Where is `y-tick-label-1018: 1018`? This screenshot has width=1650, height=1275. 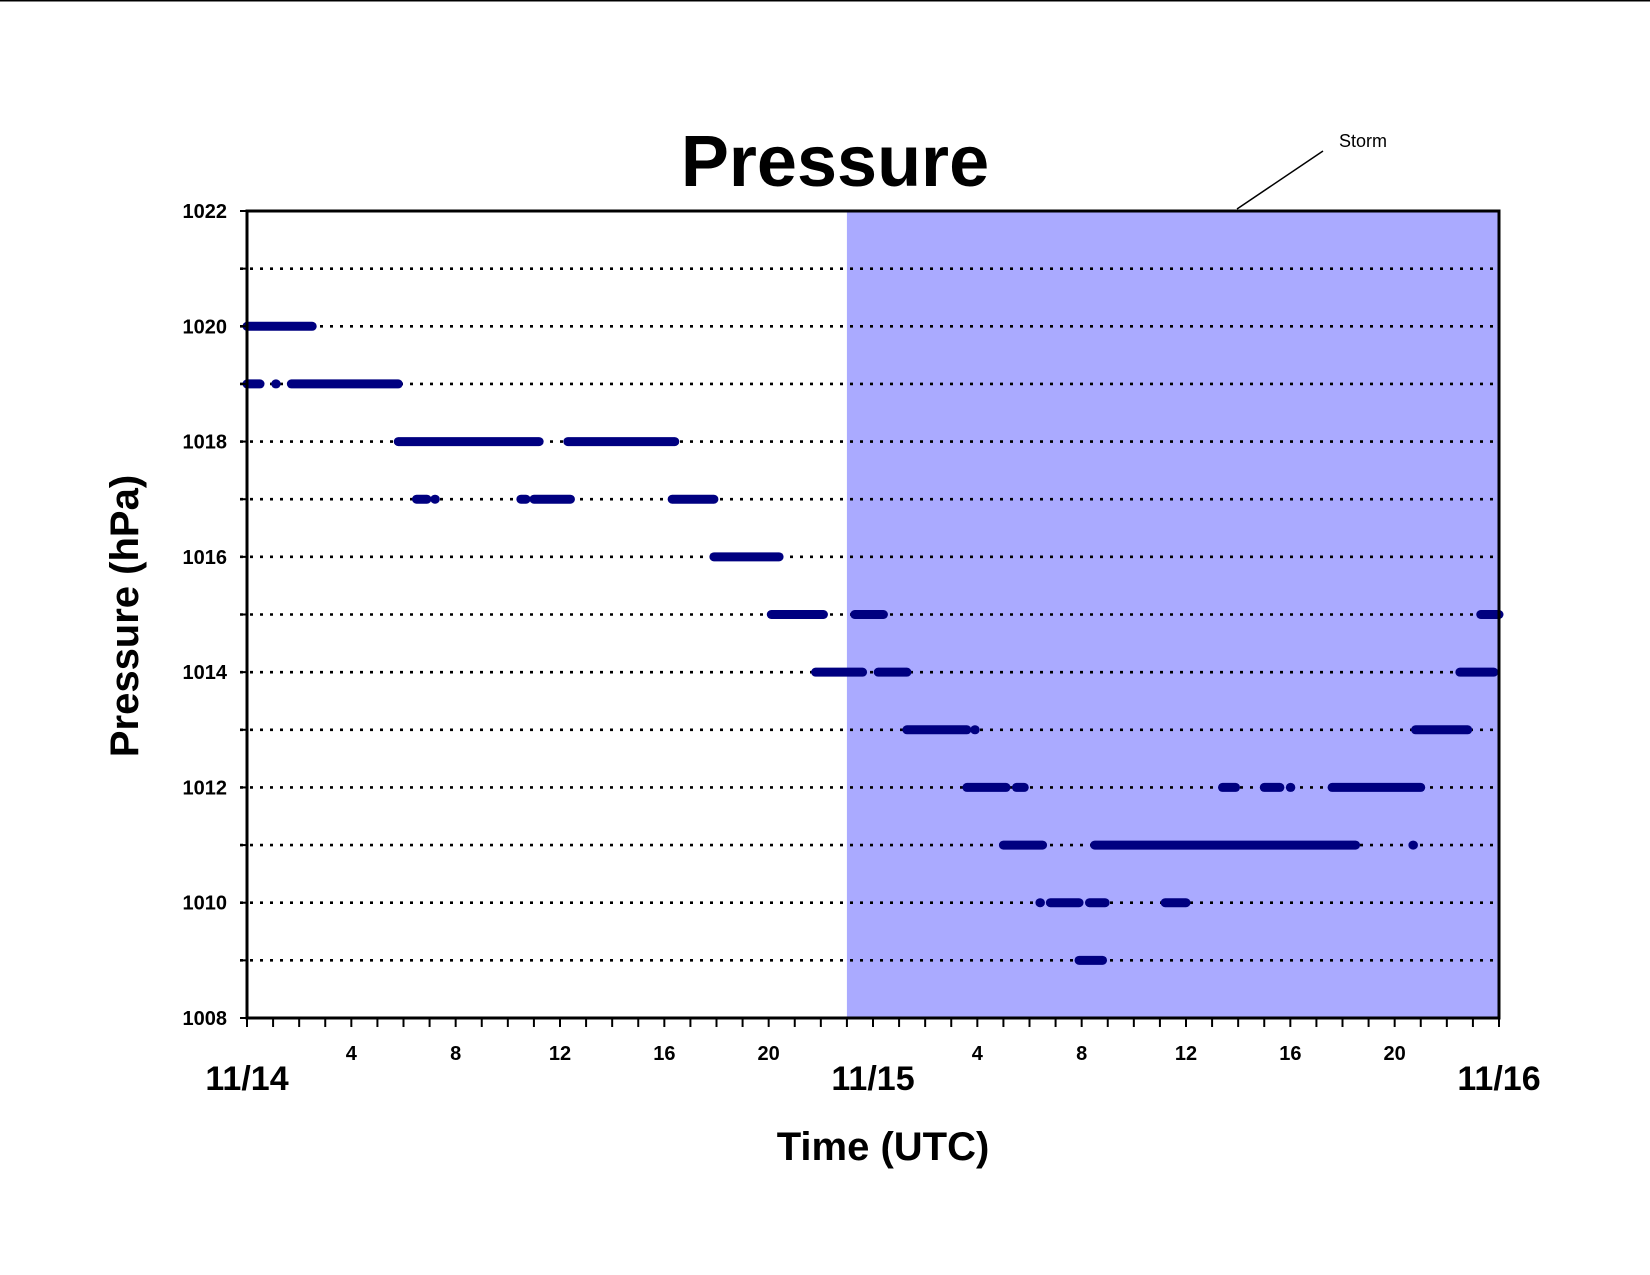 y-tick-label-1018: 1018 is located at coordinates (205, 443).